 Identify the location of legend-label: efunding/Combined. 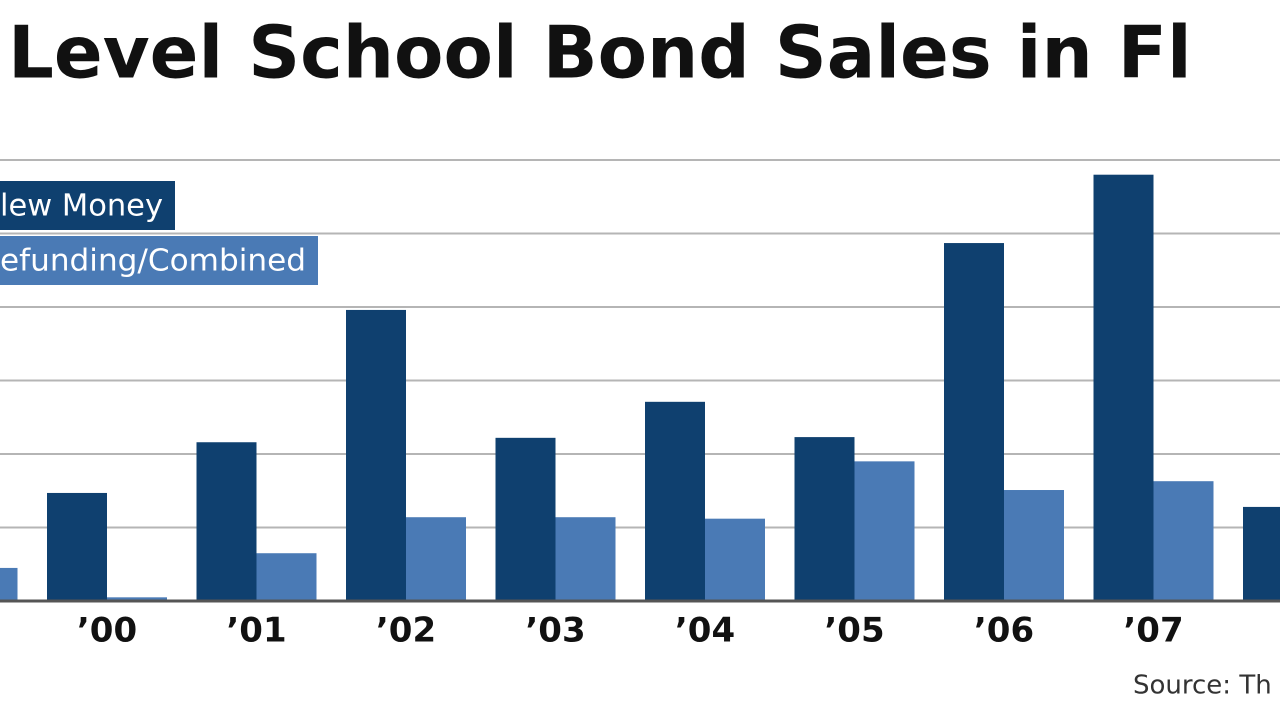
(153, 261).